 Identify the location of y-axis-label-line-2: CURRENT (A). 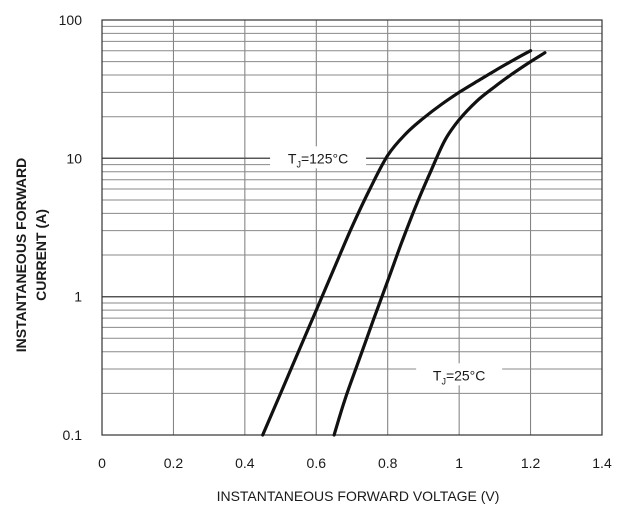
(41, 255).